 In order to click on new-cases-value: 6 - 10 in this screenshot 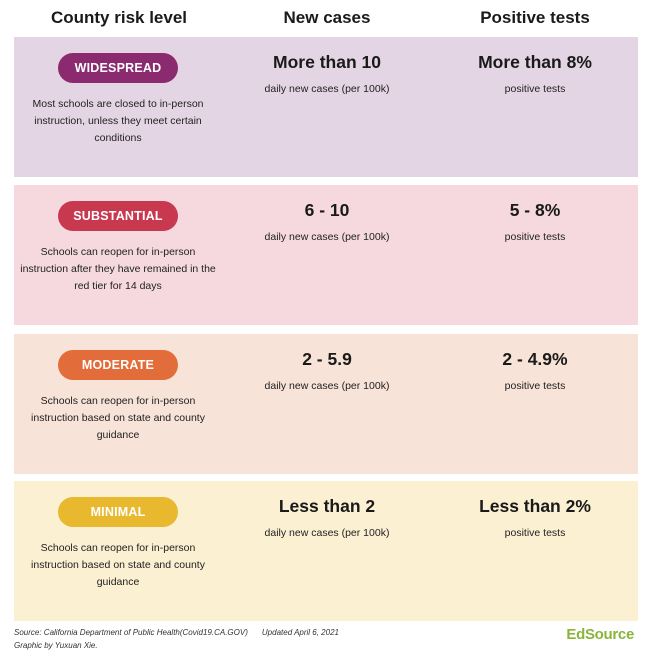, I will do `click(327, 210)`.